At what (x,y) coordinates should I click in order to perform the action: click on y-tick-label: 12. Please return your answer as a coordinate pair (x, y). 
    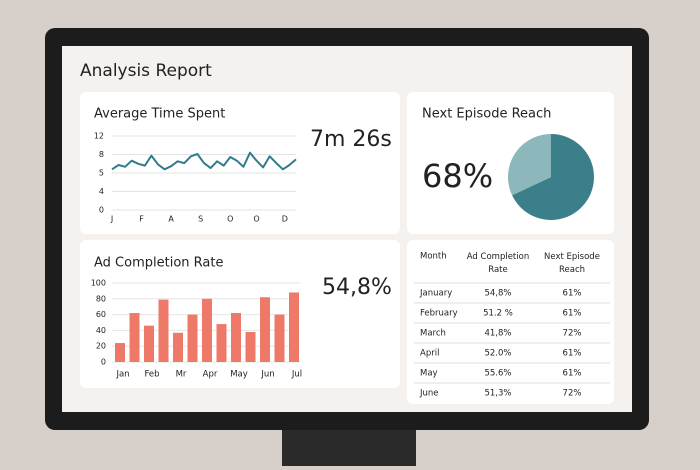
    Looking at the image, I should click on (99, 136).